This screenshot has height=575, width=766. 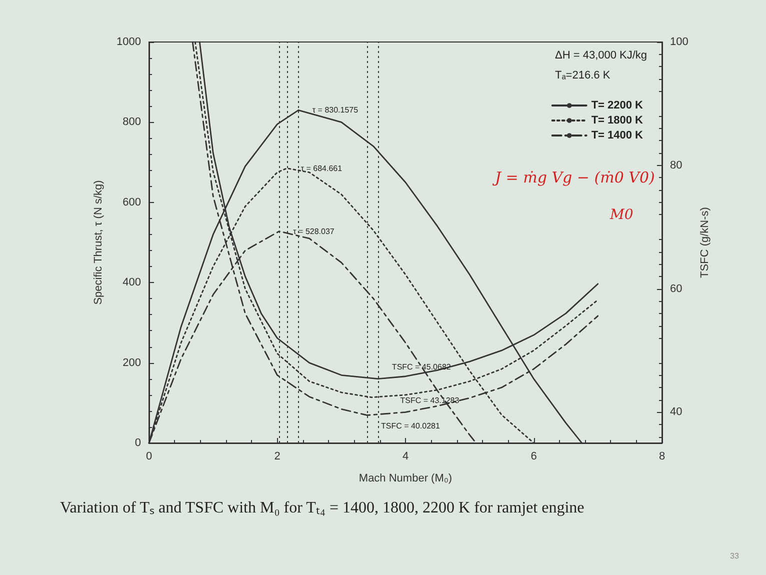 What do you see at coordinates (704, 242) in the screenshot?
I see `y2-axis-title: TSFC (g/kN-s)` at bounding box center [704, 242].